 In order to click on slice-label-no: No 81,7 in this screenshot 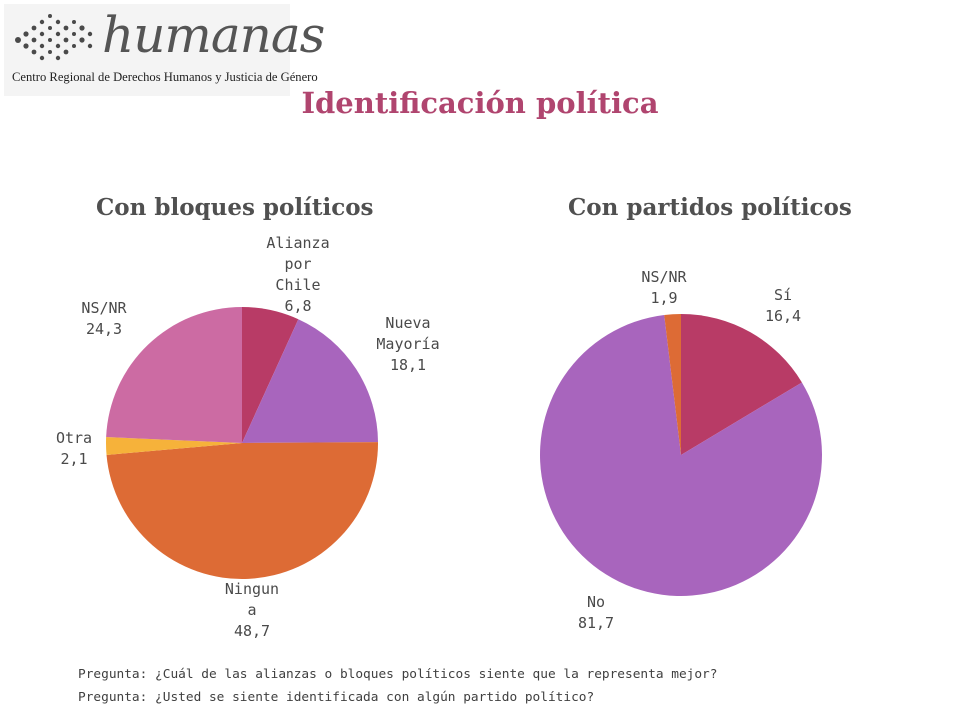, I will do `click(596, 612)`.